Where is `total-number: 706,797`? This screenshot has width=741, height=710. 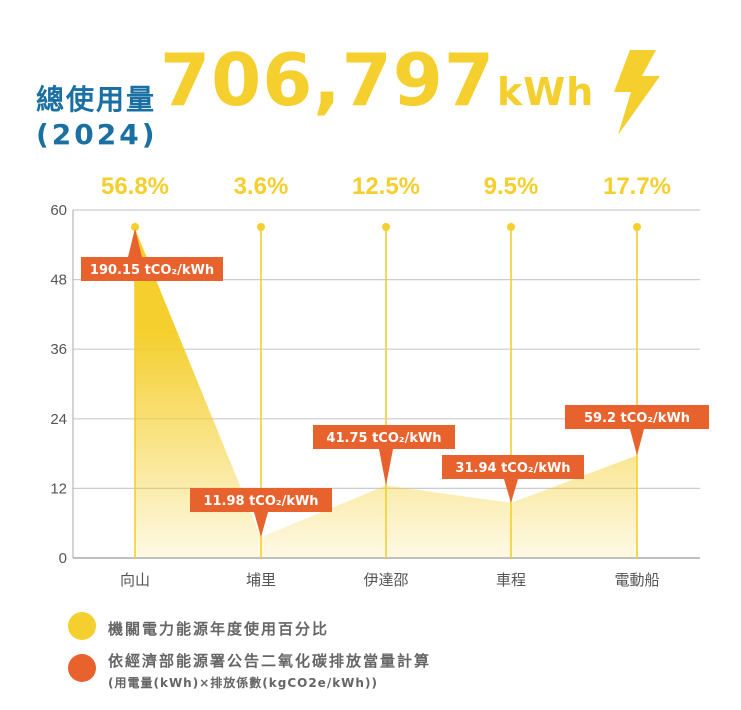
total-number: 706,797 is located at coordinates (327, 80).